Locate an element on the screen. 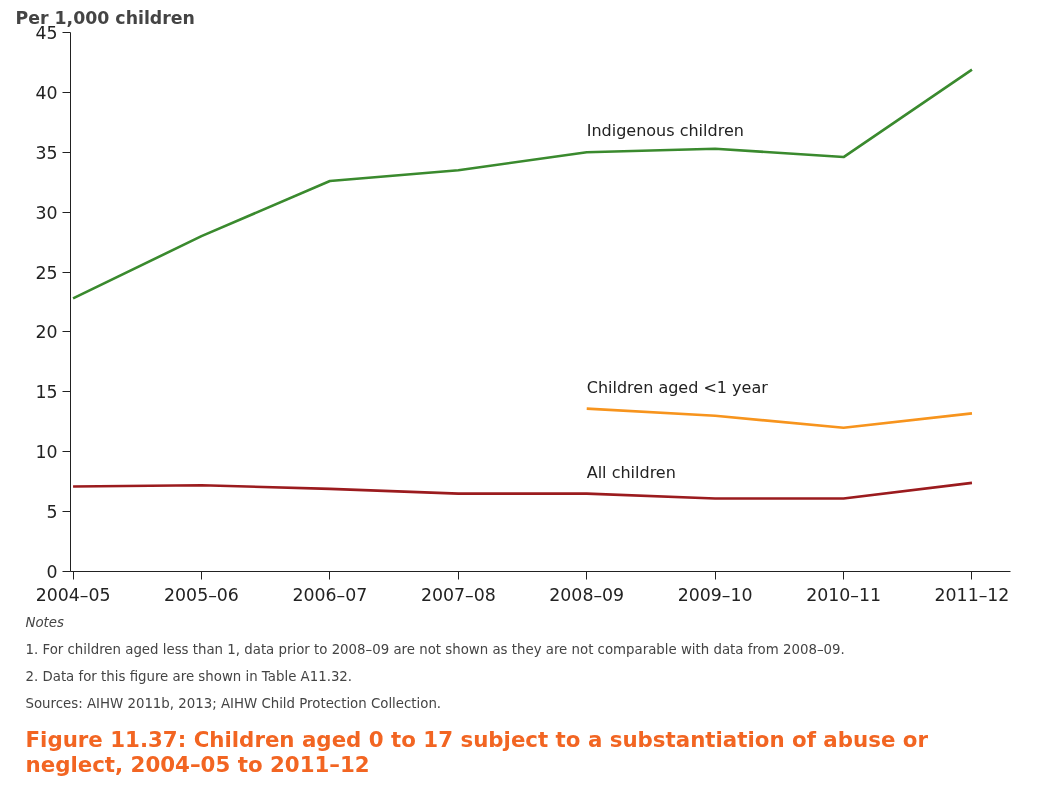  y-tick-label: 15 is located at coordinates (46, 392).